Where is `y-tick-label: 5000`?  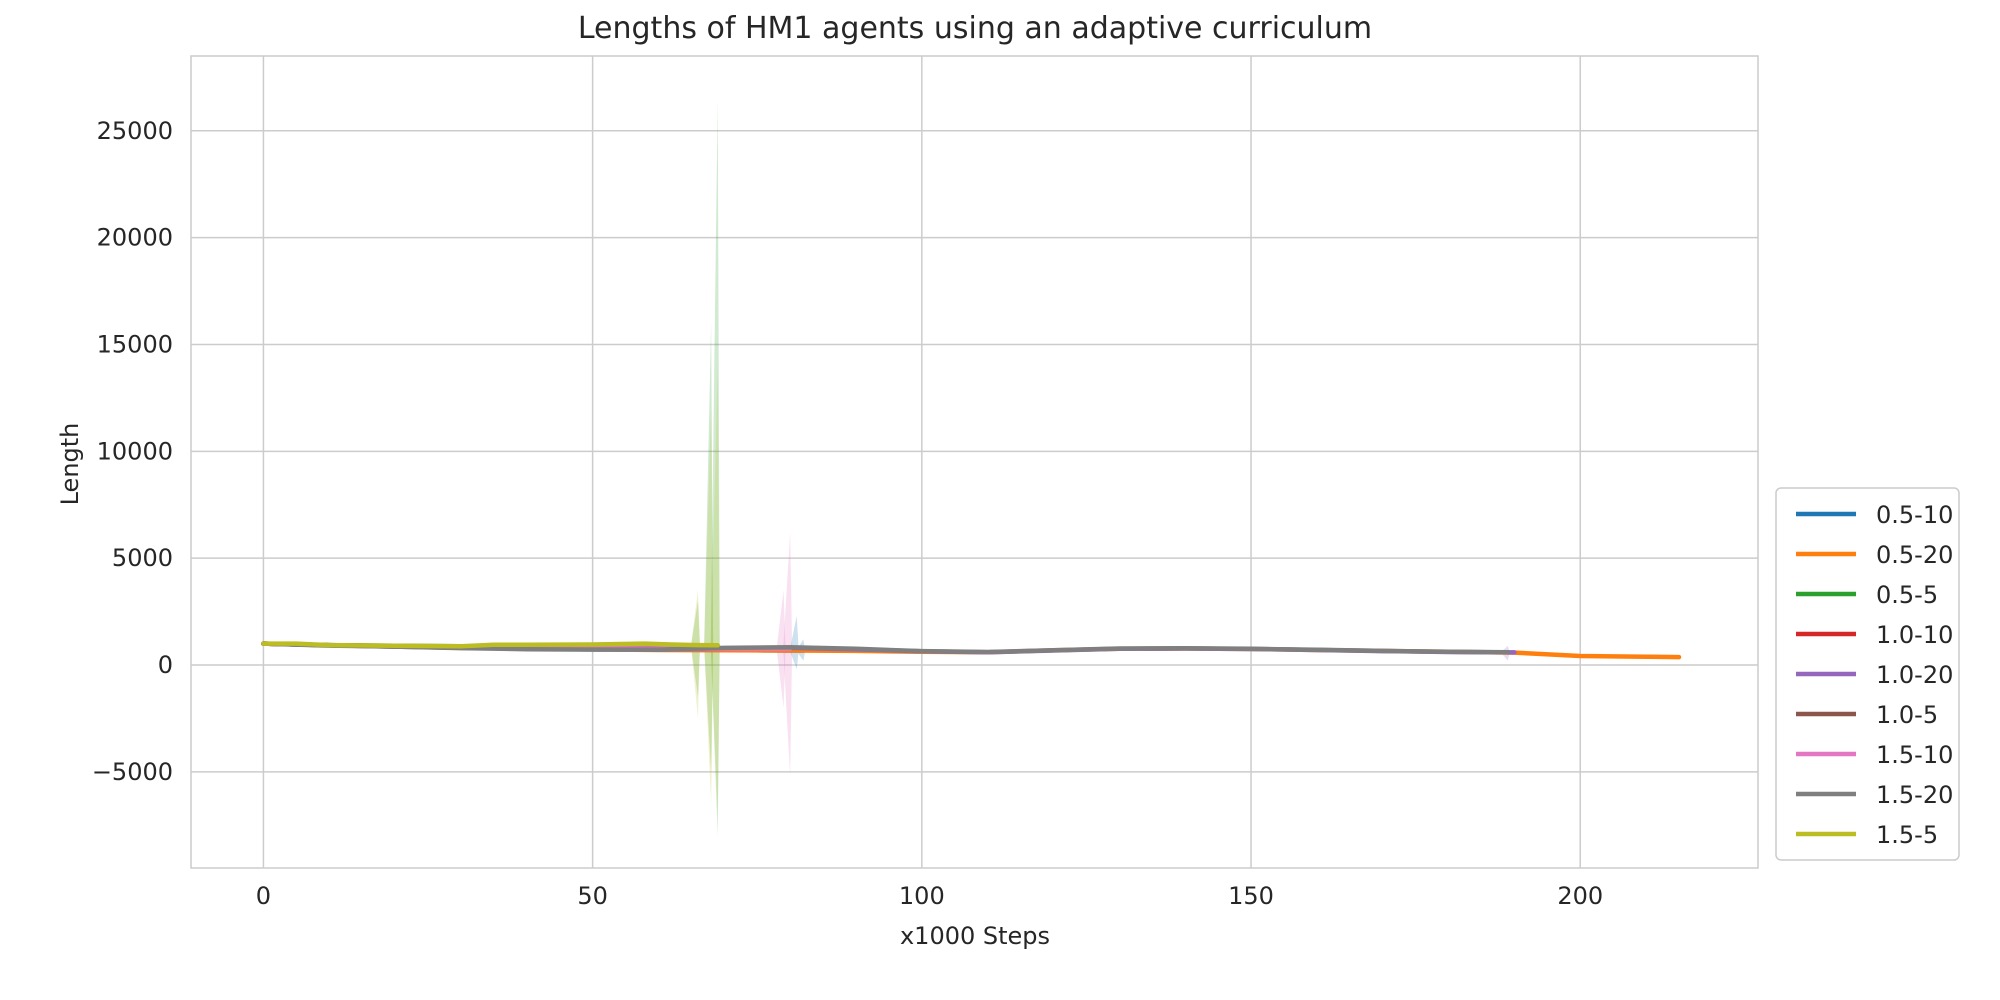 y-tick-label: 5000 is located at coordinates (142, 558).